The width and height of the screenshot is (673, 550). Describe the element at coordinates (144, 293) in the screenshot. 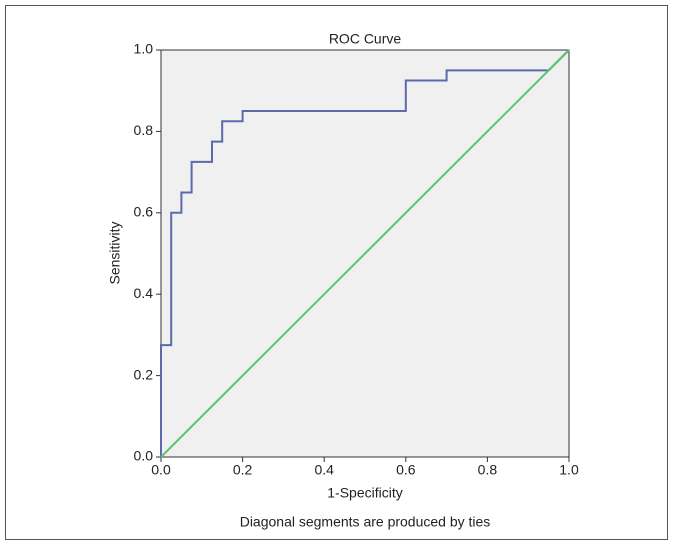

I see `y-tick-label: 0.4` at that location.